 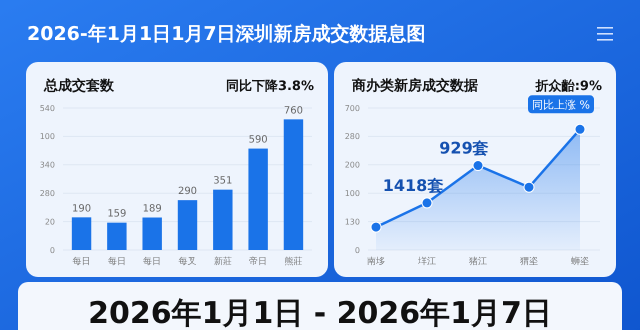 I want to click on x-tick-label: 南垑, so click(x=376, y=261).